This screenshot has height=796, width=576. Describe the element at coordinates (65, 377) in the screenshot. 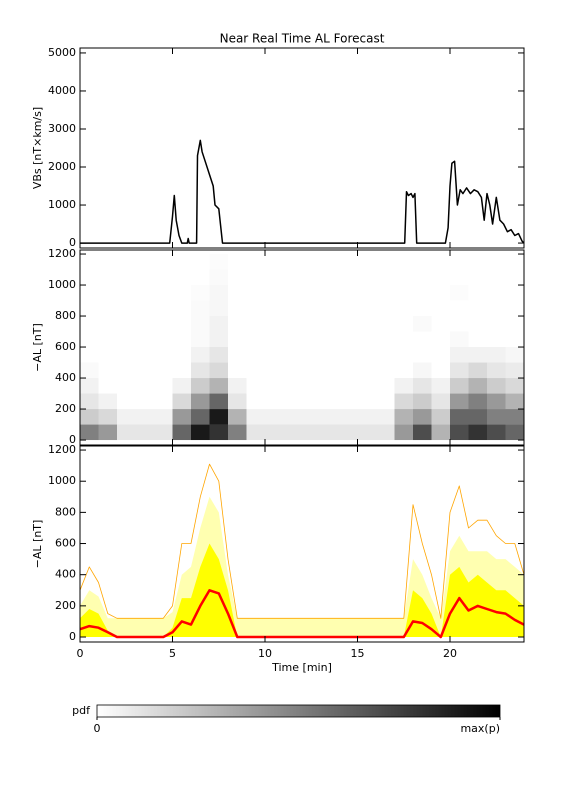

I see `y-tick-label: 400` at that location.